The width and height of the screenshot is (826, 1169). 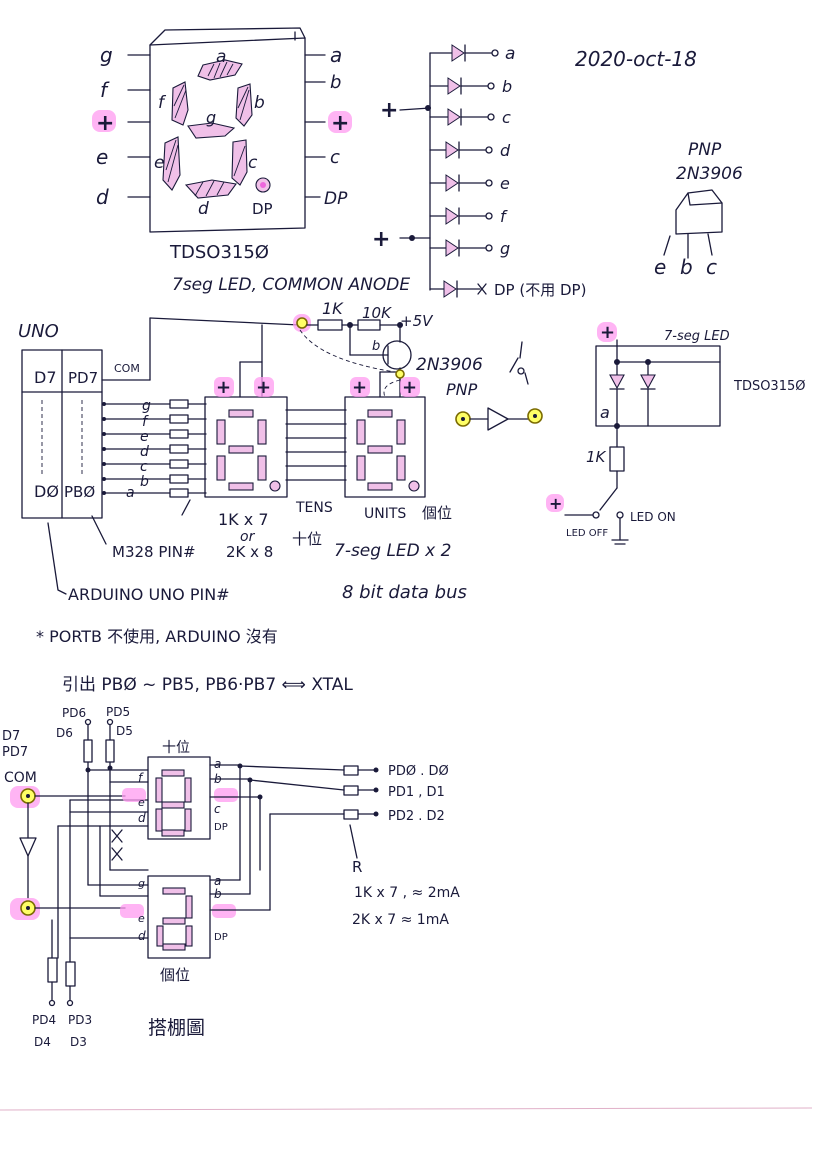 I want to click on bottom-com: COM, so click(x=20, y=778).